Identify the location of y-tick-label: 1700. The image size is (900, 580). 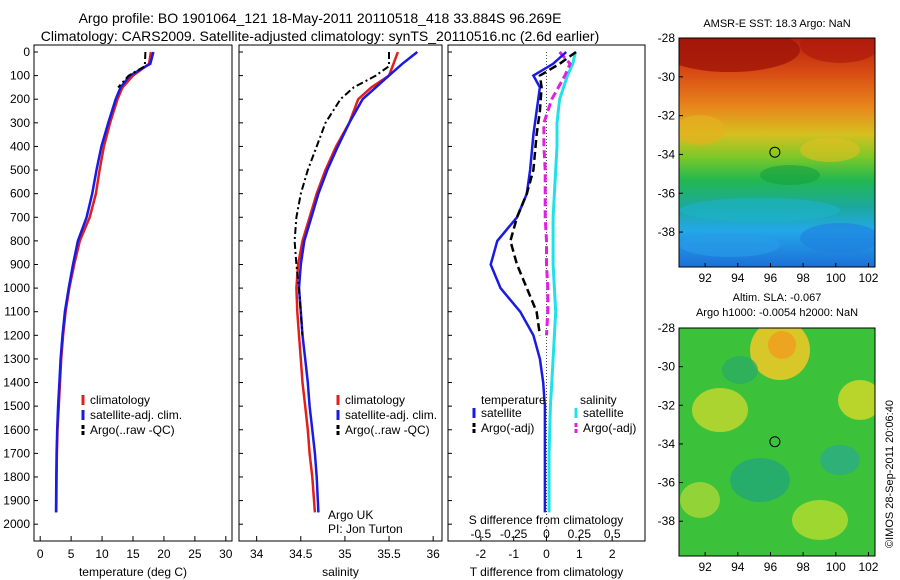
(16, 453).